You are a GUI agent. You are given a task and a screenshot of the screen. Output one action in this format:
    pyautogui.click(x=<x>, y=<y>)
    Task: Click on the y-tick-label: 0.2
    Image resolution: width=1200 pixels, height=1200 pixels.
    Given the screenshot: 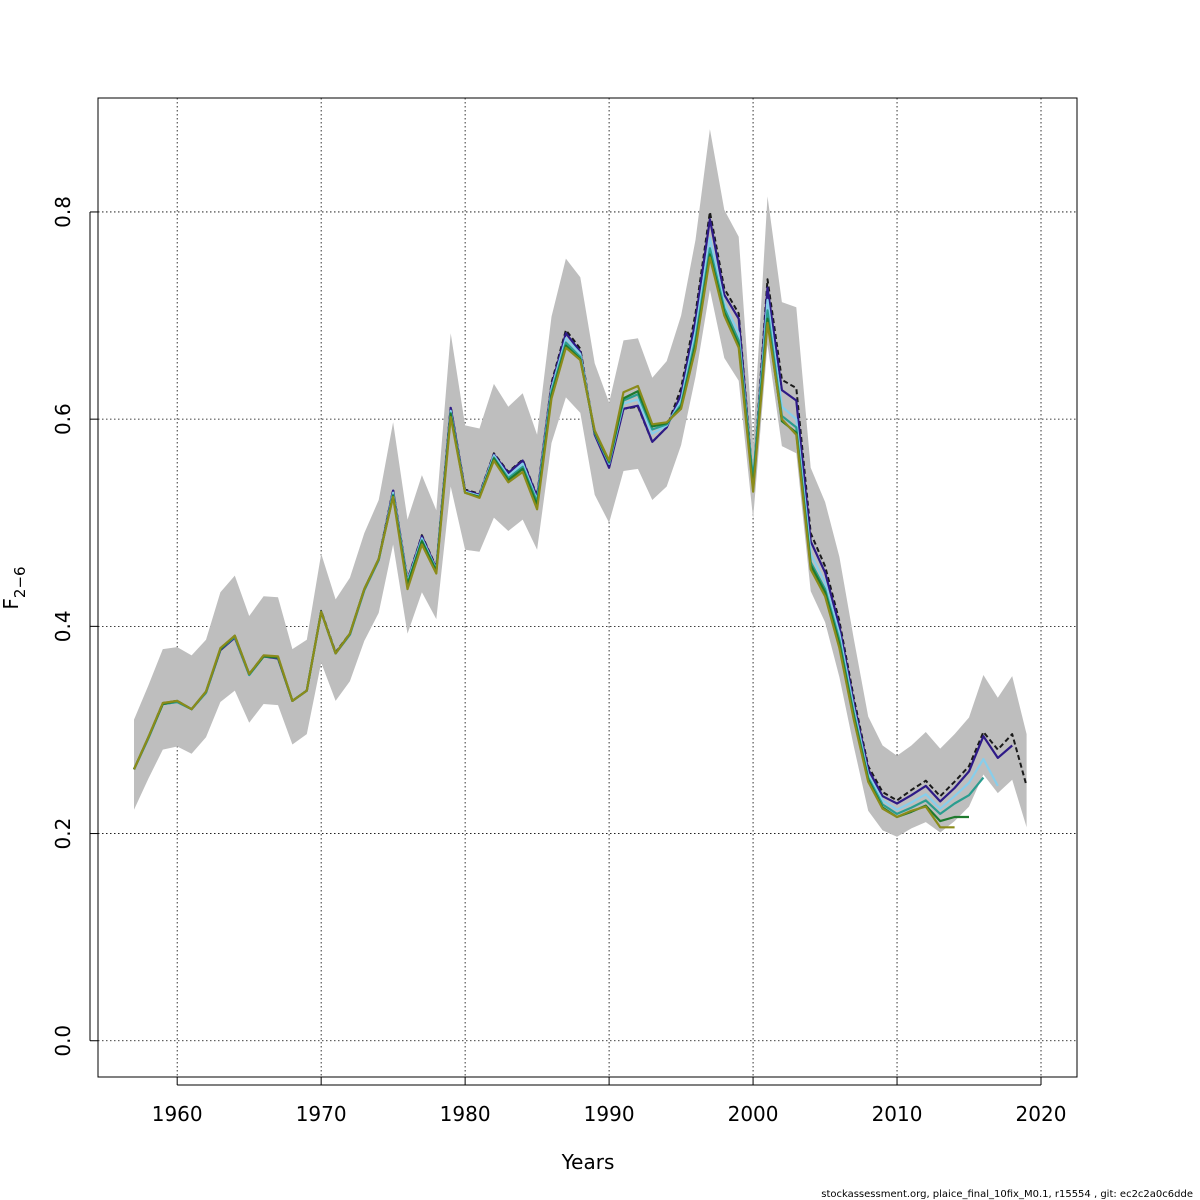 What is the action you would take?
    pyautogui.click(x=63, y=834)
    